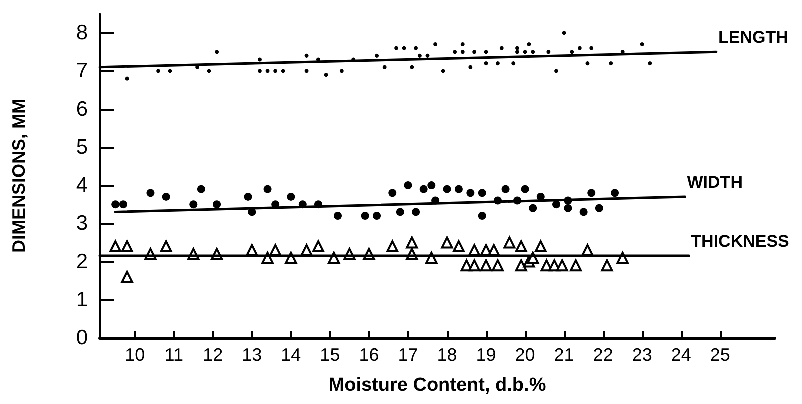 The height and width of the screenshot is (404, 802). I want to click on x-tick-label: 22, so click(603, 355).